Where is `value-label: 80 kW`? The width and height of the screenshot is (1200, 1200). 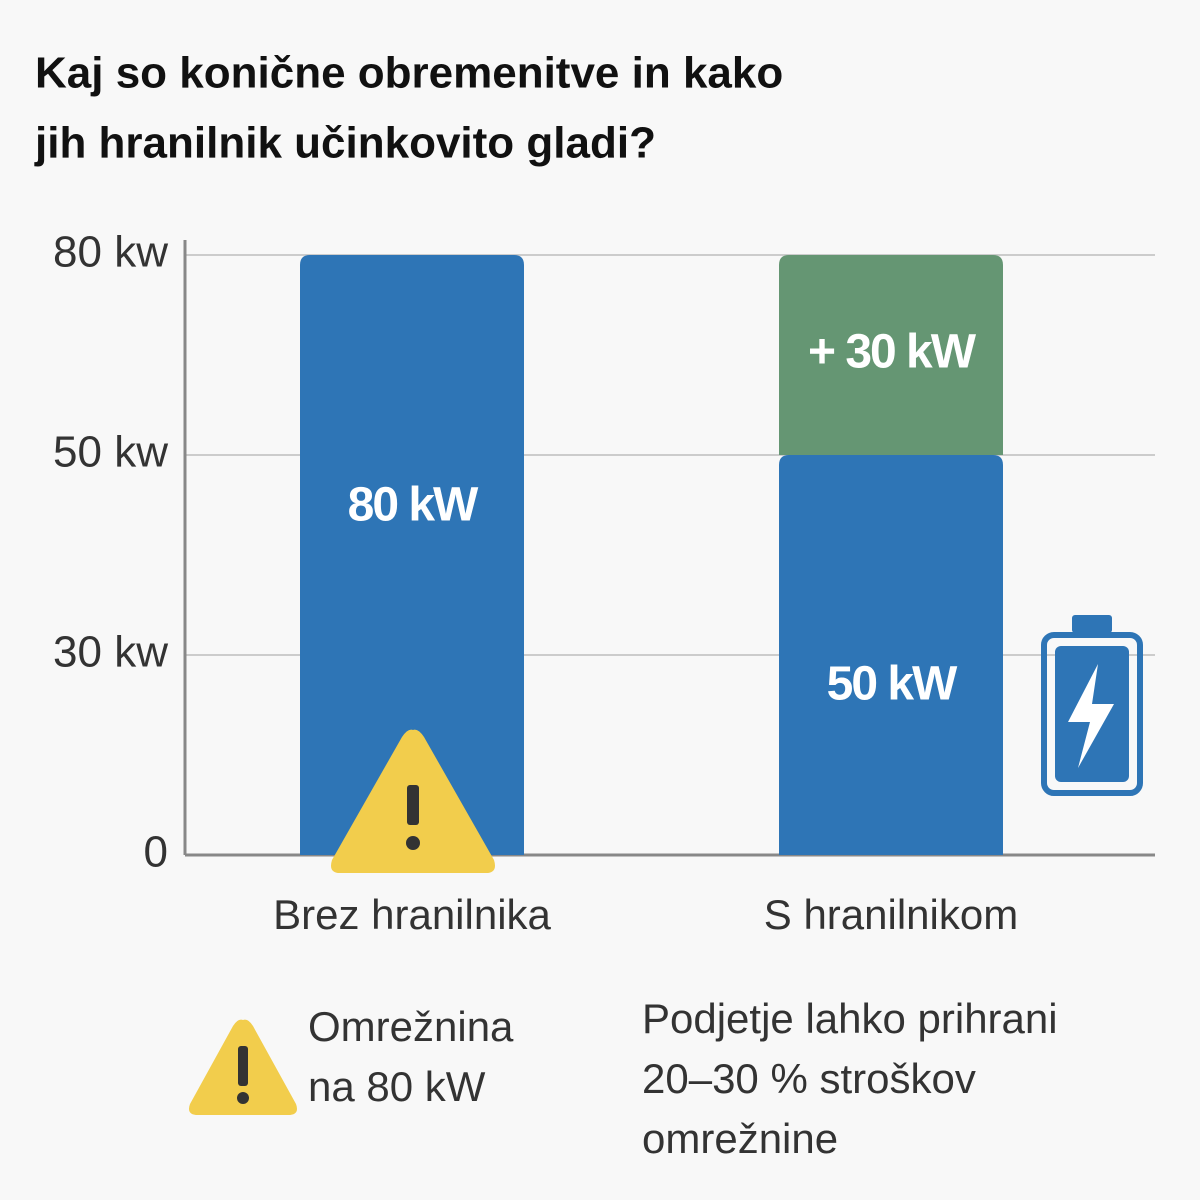 value-label: 80 kW is located at coordinates (413, 505).